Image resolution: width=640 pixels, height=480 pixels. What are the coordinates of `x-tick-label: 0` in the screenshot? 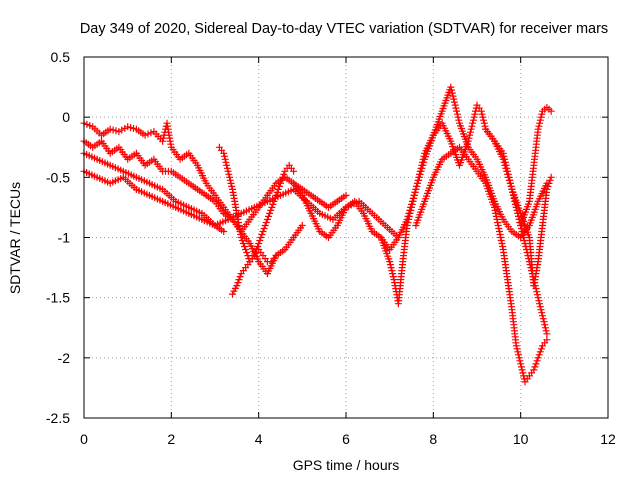 It's located at (84, 439).